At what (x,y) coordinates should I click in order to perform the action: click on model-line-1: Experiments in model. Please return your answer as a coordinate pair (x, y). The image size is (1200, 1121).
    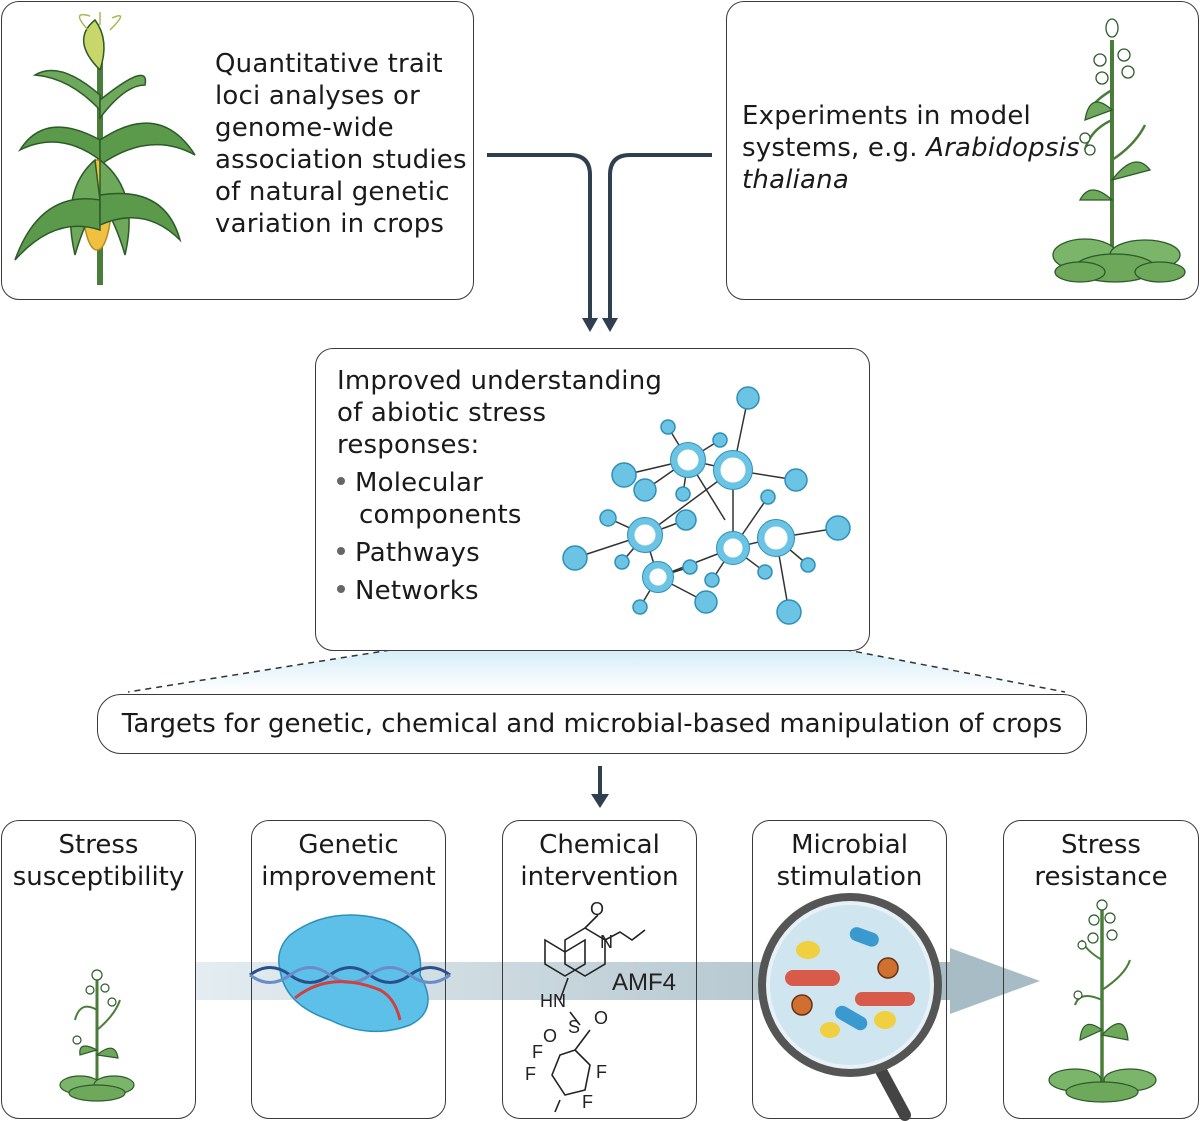
    Looking at the image, I should click on (886, 116).